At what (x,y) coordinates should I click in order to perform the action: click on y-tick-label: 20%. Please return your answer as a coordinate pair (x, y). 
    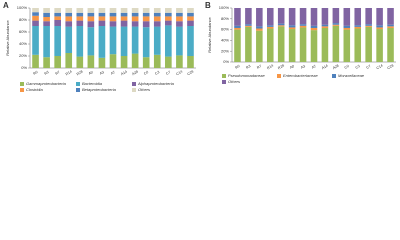
    Looking at the image, I should click on (225, 50).